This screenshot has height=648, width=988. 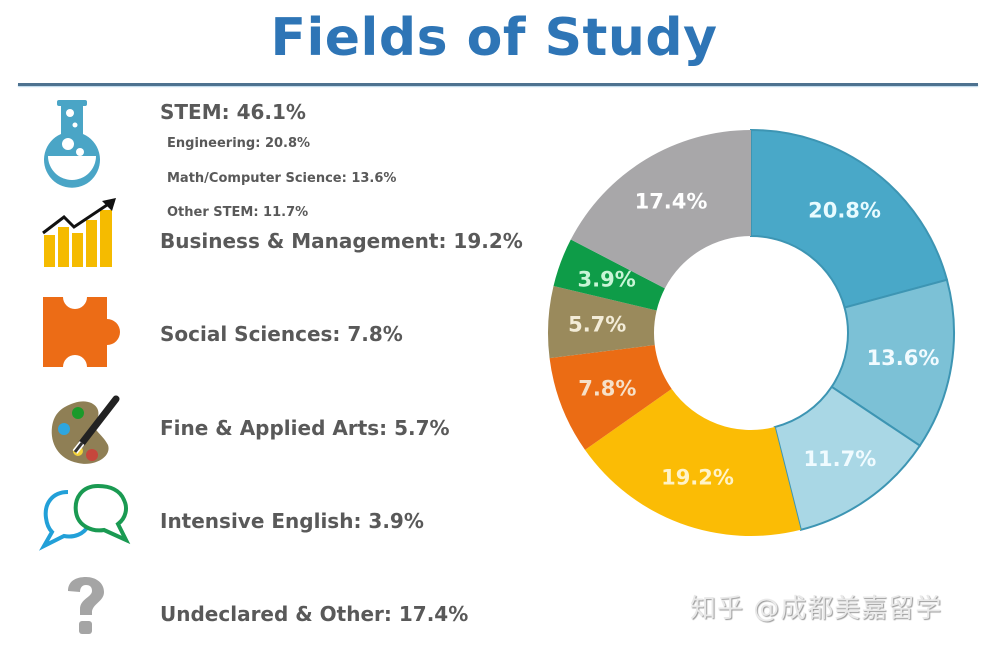 What do you see at coordinates (233, 112) in the screenshot?
I see `legend-stem: STEM: 46.1%` at bounding box center [233, 112].